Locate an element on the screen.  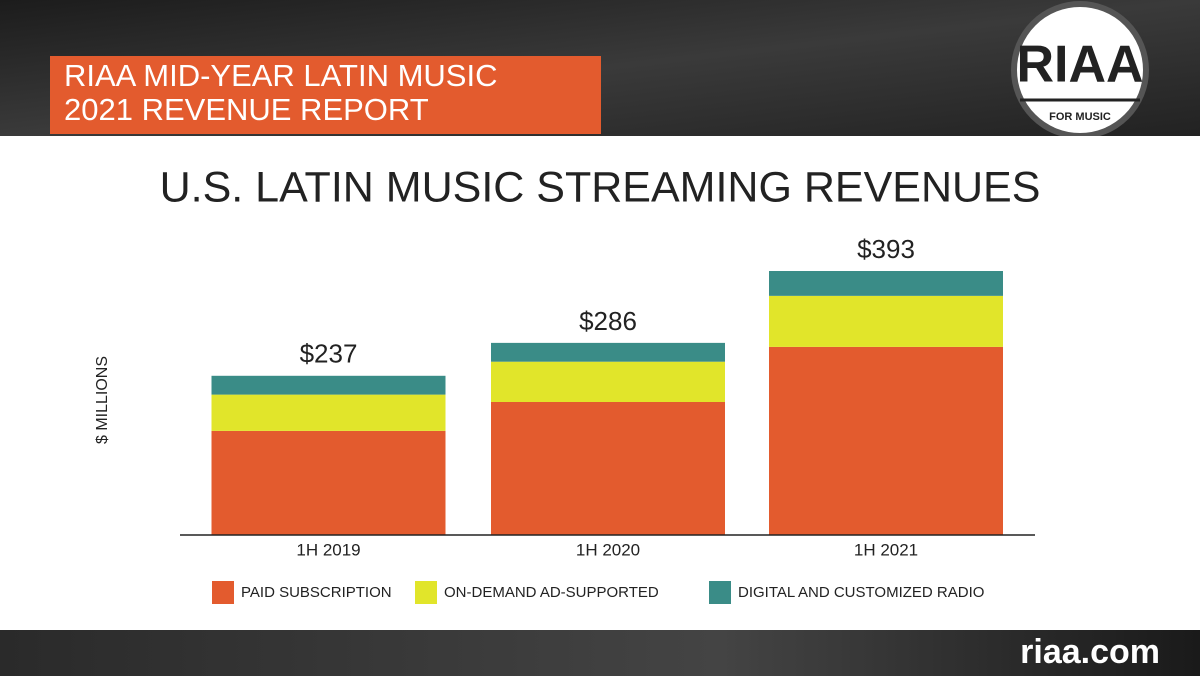
legend-label: DIGITAL AND CUSTOMIZED RADIO is located at coordinates (861, 592).